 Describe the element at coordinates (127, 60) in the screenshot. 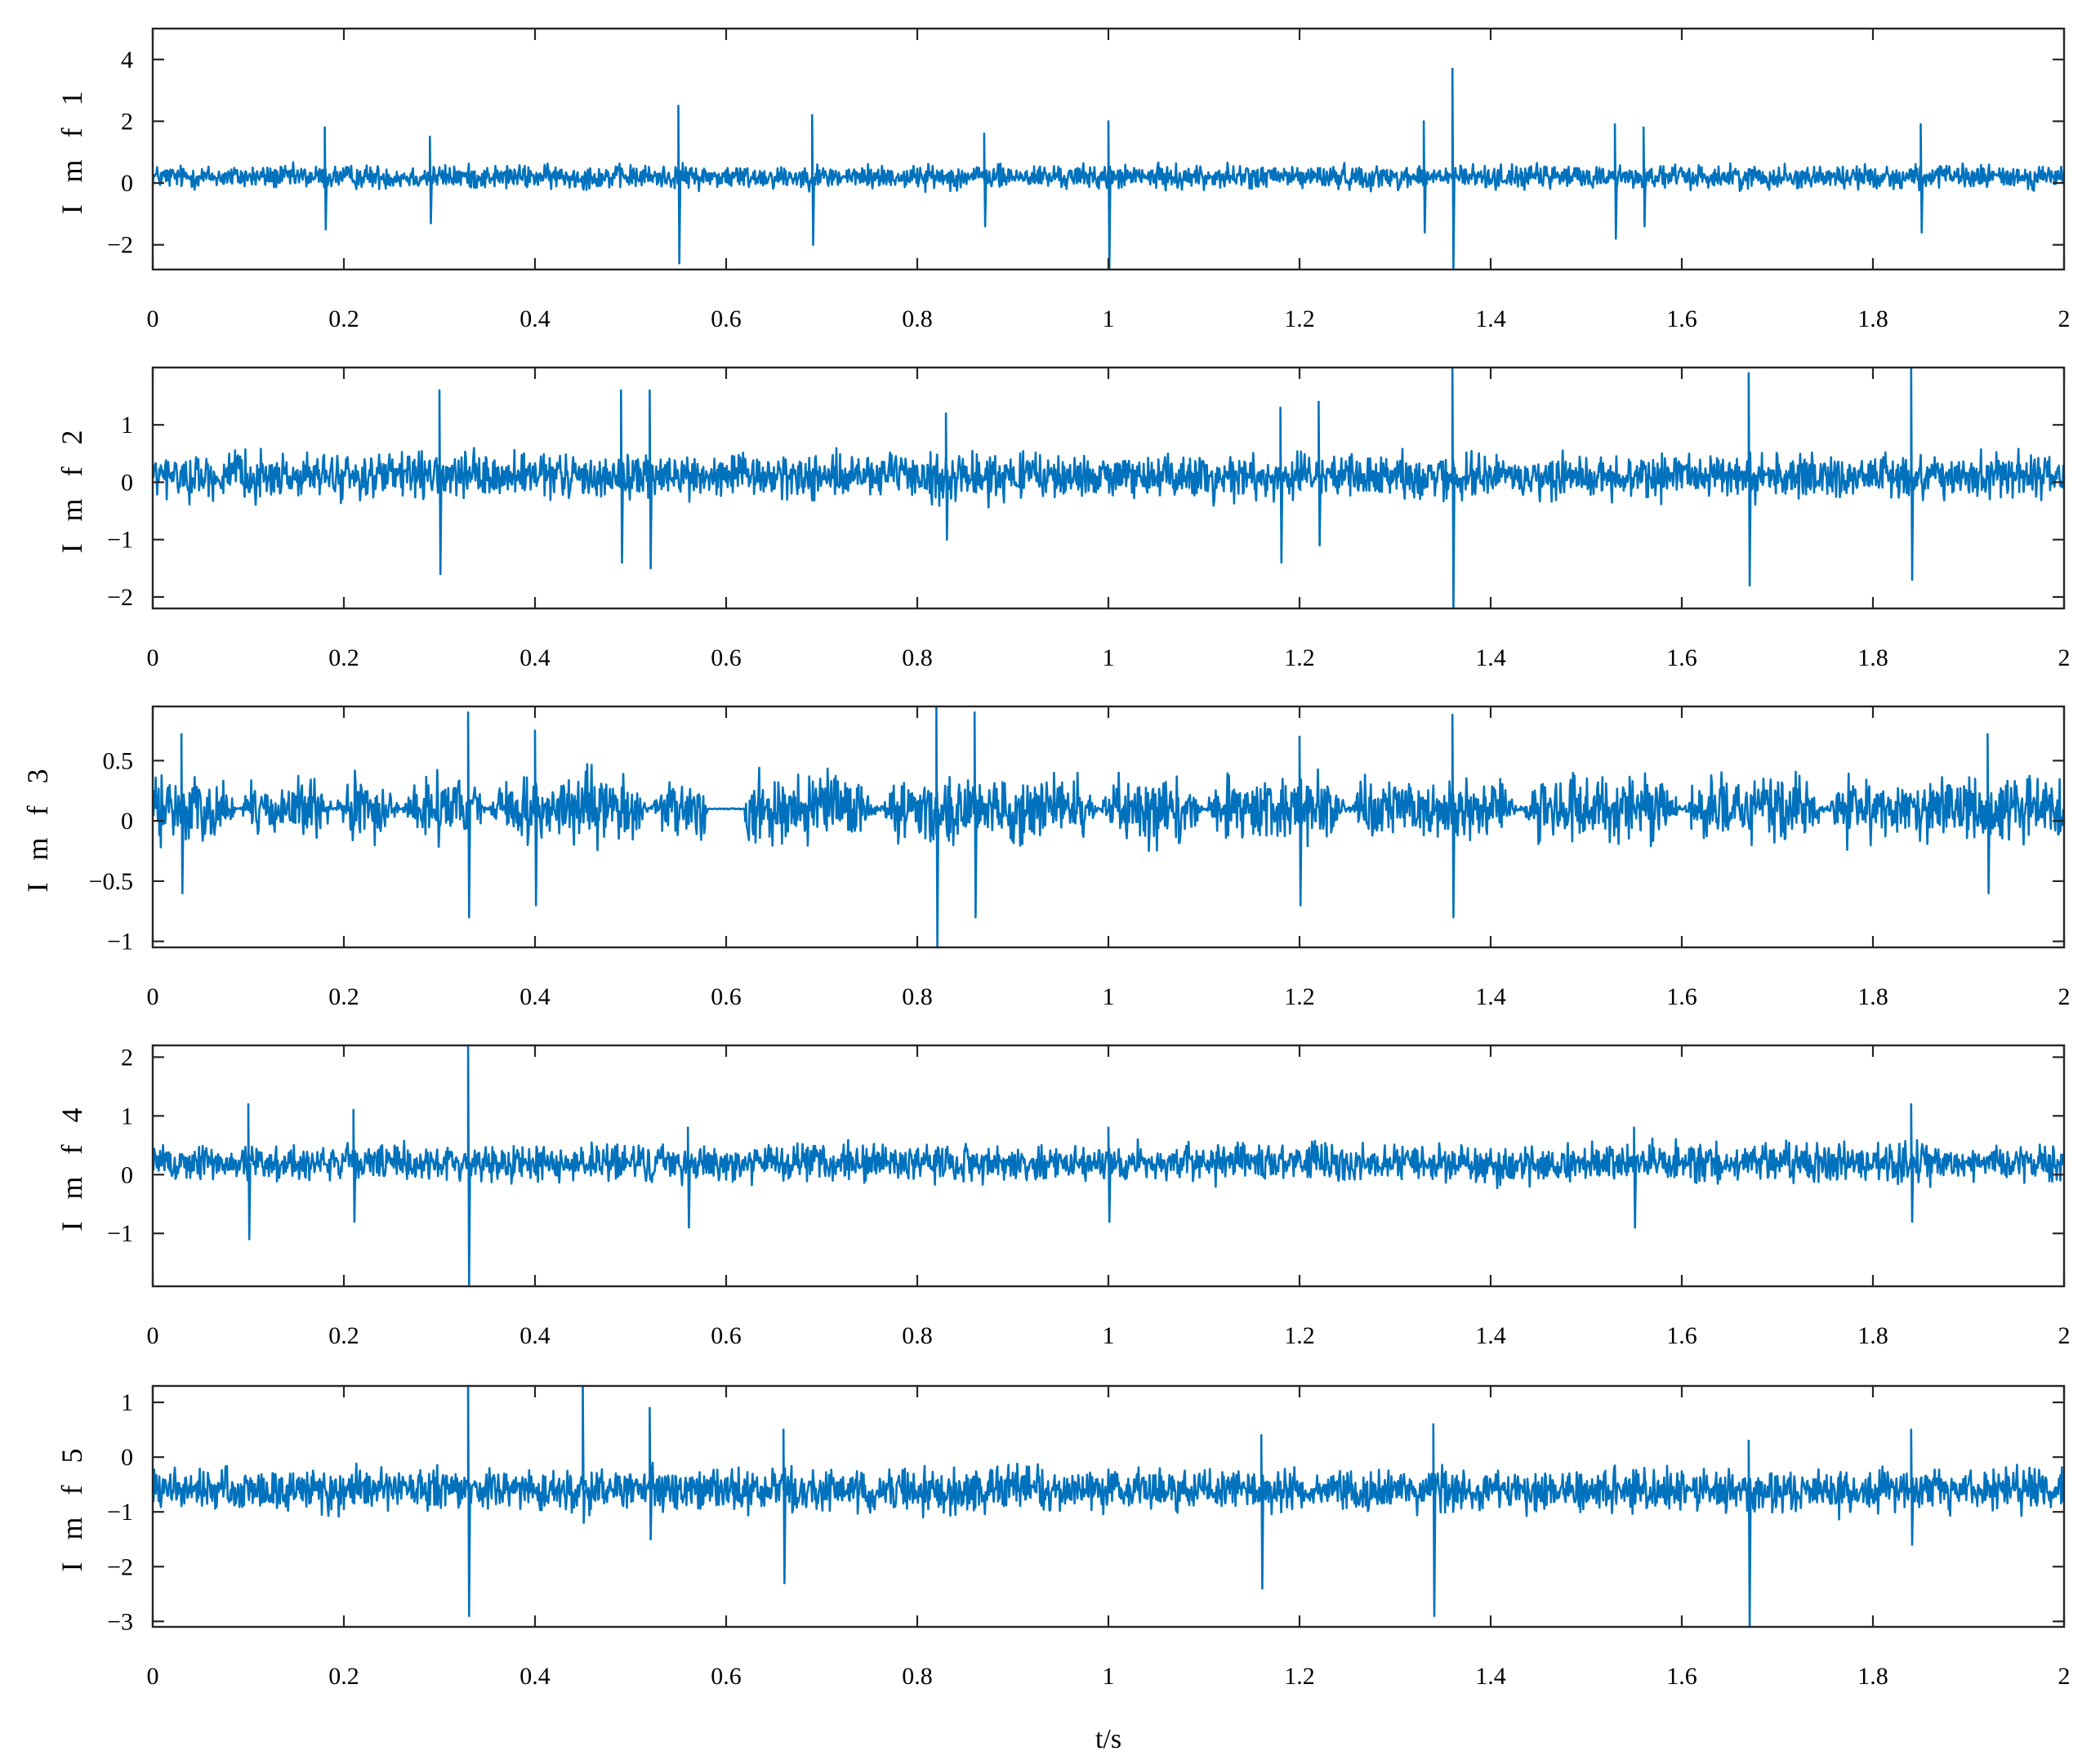

I see `y-tick-label: 4` at that location.